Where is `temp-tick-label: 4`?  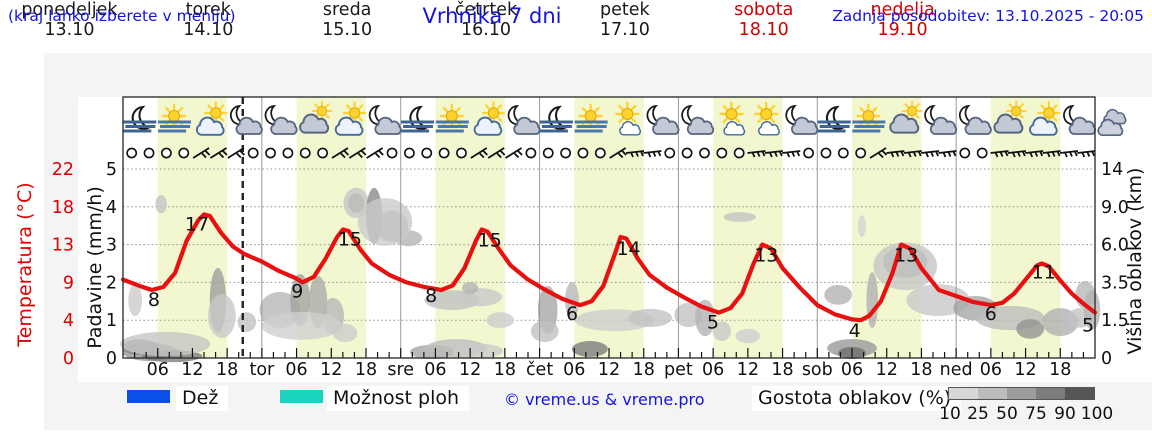 temp-tick-label: 4 is located at coordinates (68, 321).